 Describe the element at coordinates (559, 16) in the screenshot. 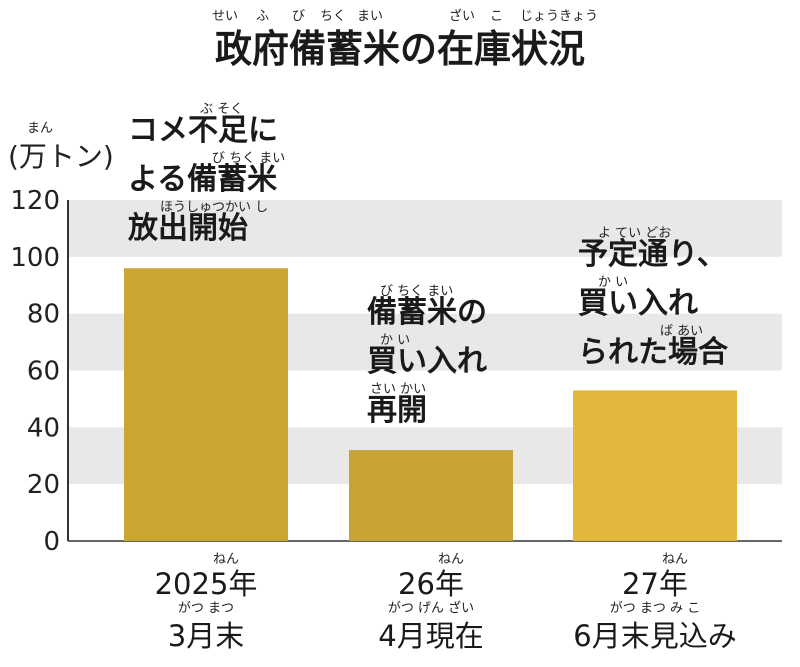

I see `title-ruby: じょうきょう` at that location.